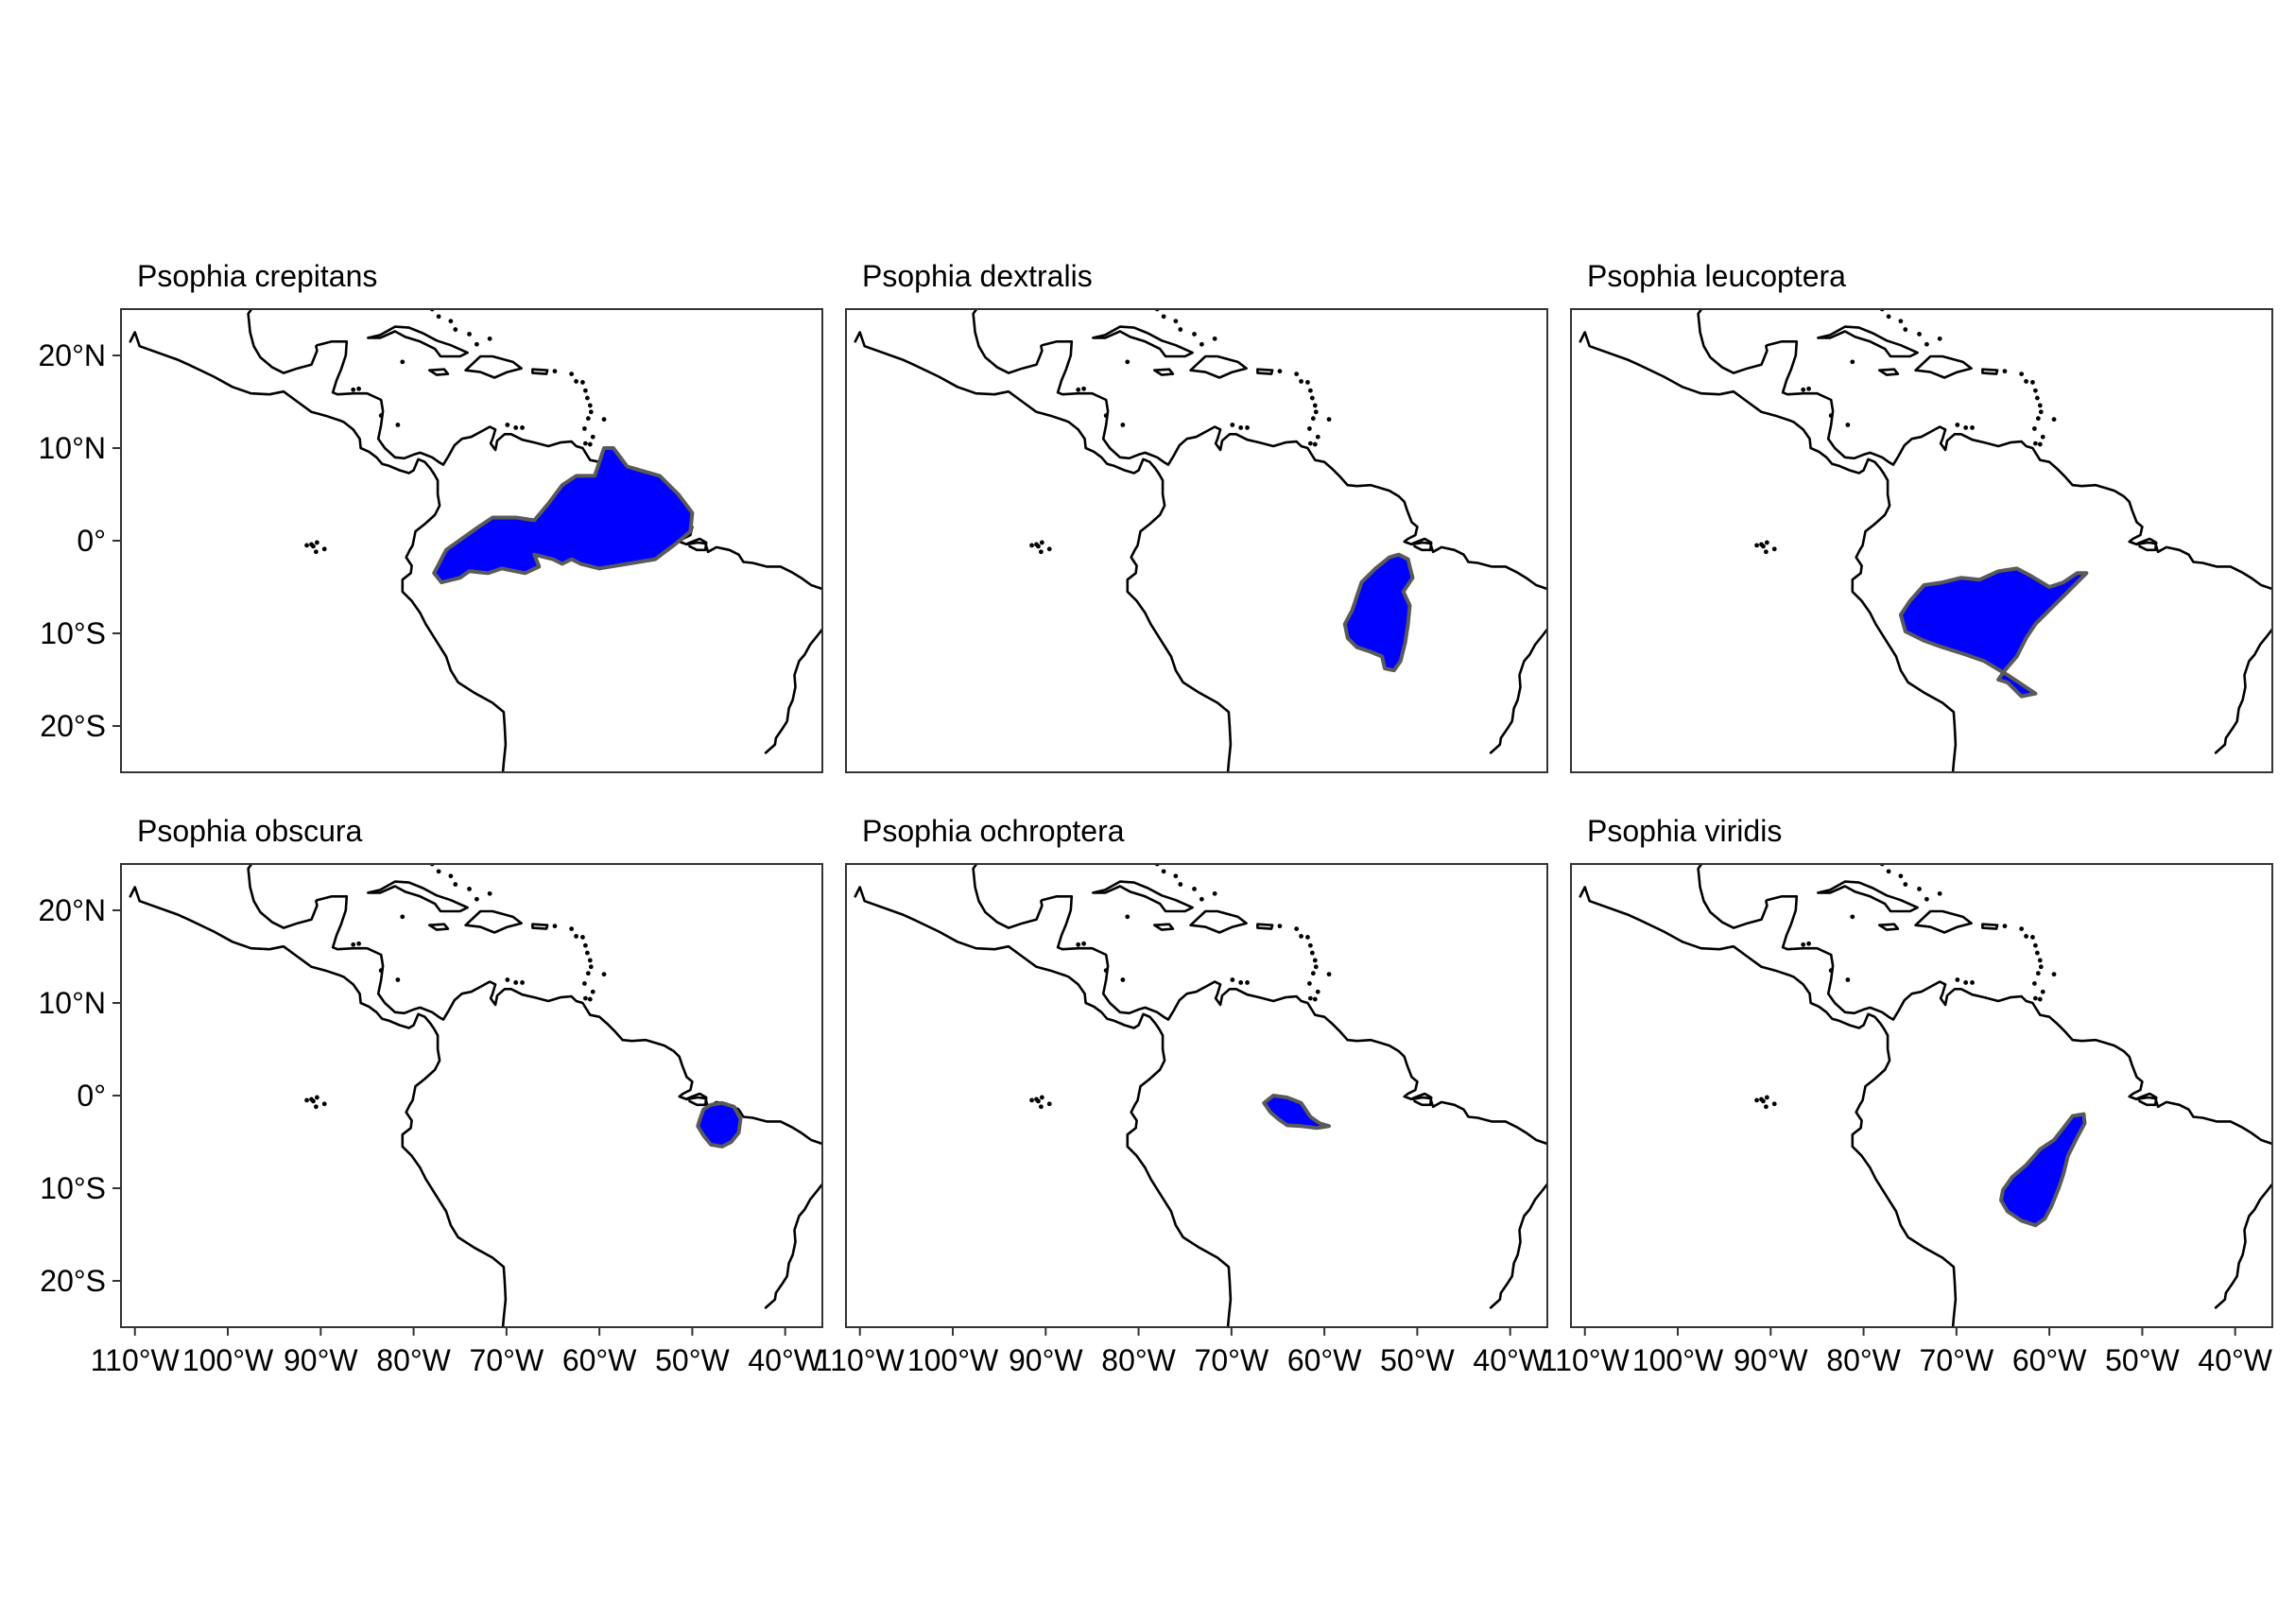  I want to click on facet-panel: Psophia crepitans 20°N 10°N 0° 10°S 20°S, so click(431, 516).